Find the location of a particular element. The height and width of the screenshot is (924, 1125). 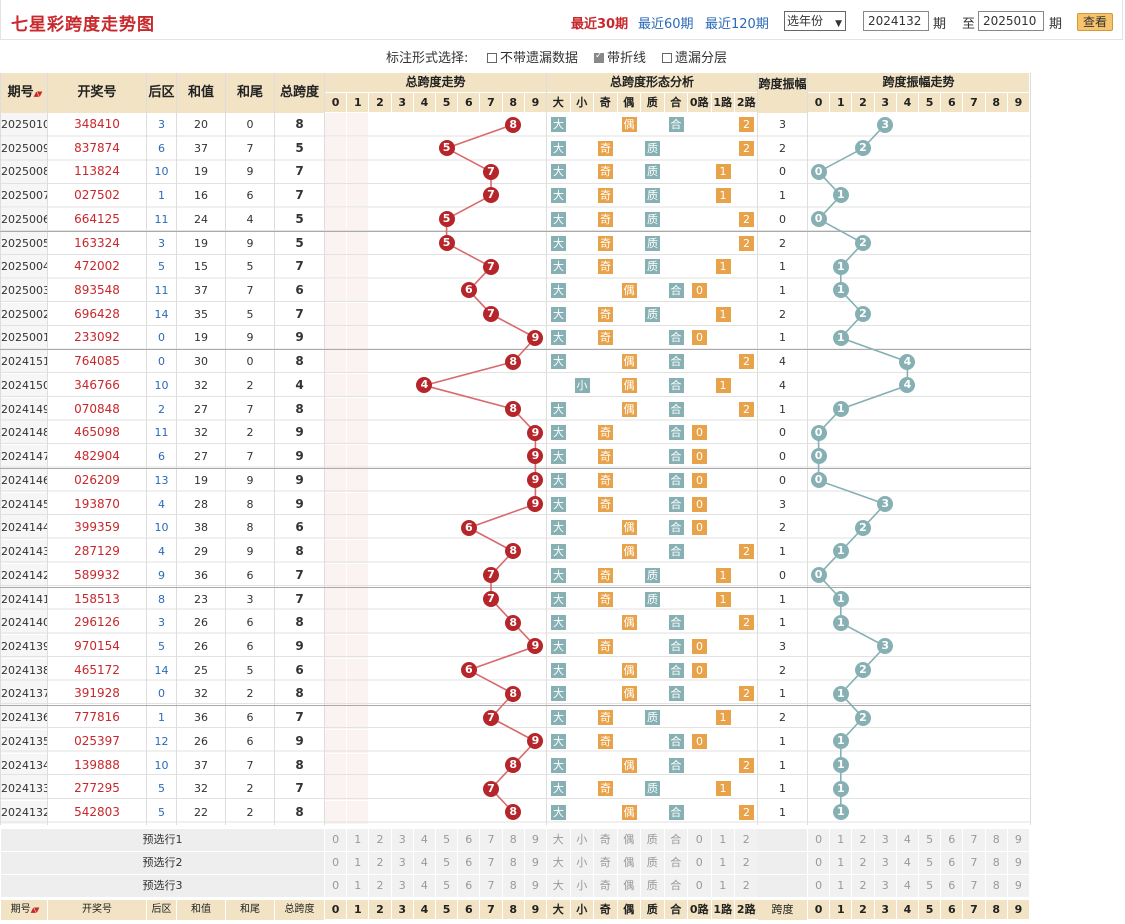

option-line: 带折线 is located at coordinates (620, 56).